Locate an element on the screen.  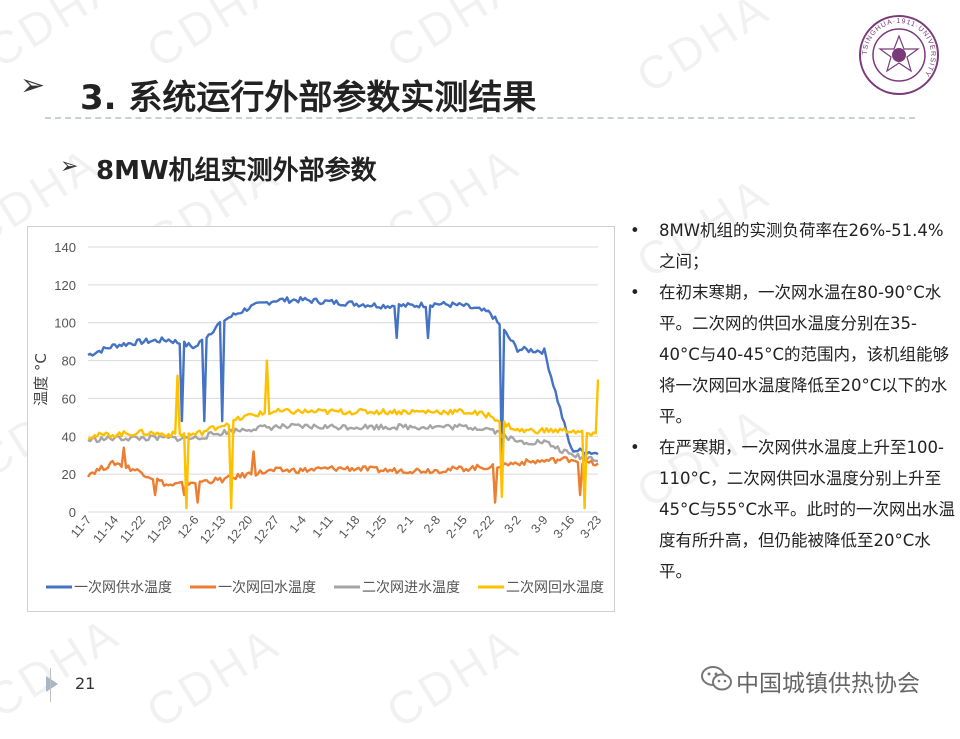
x-tick-label: 3-2 is located at coordinates (512, 524).